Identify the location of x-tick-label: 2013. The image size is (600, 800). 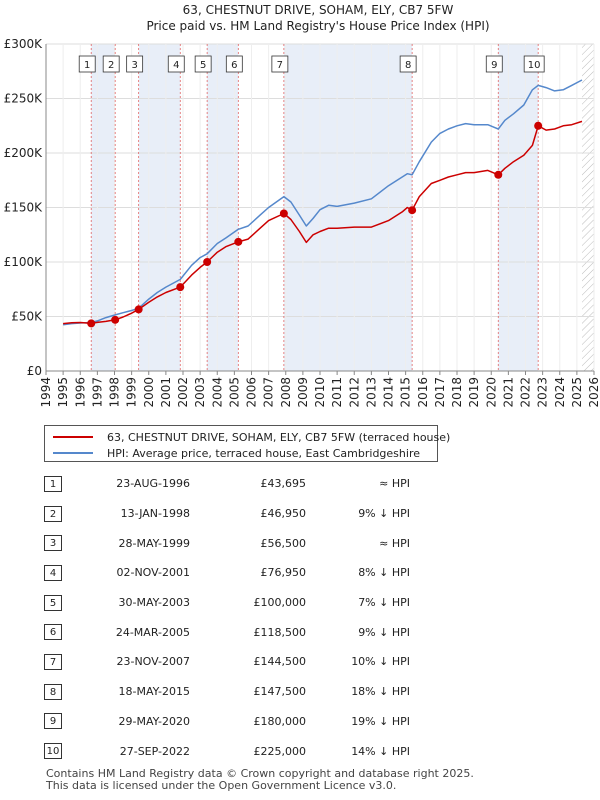
(371, 392).